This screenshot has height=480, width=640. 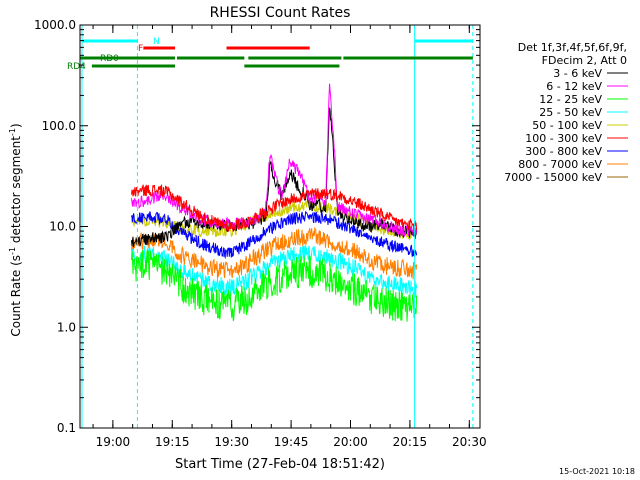 What do you see at coordinates (62, 227) in the screenshot?
I see `y-tick-label: 10.0` at bounding box center [62, 227].